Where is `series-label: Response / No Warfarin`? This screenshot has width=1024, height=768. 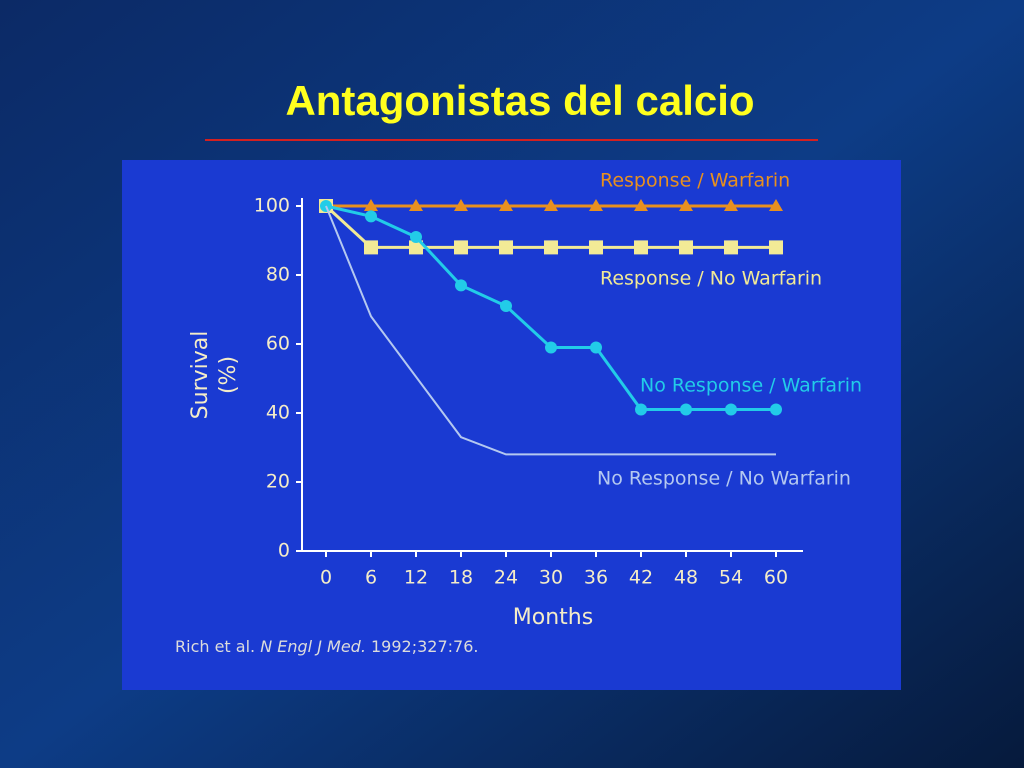 series-label: Response / No Warfarin is located at coordinates (711, 279).